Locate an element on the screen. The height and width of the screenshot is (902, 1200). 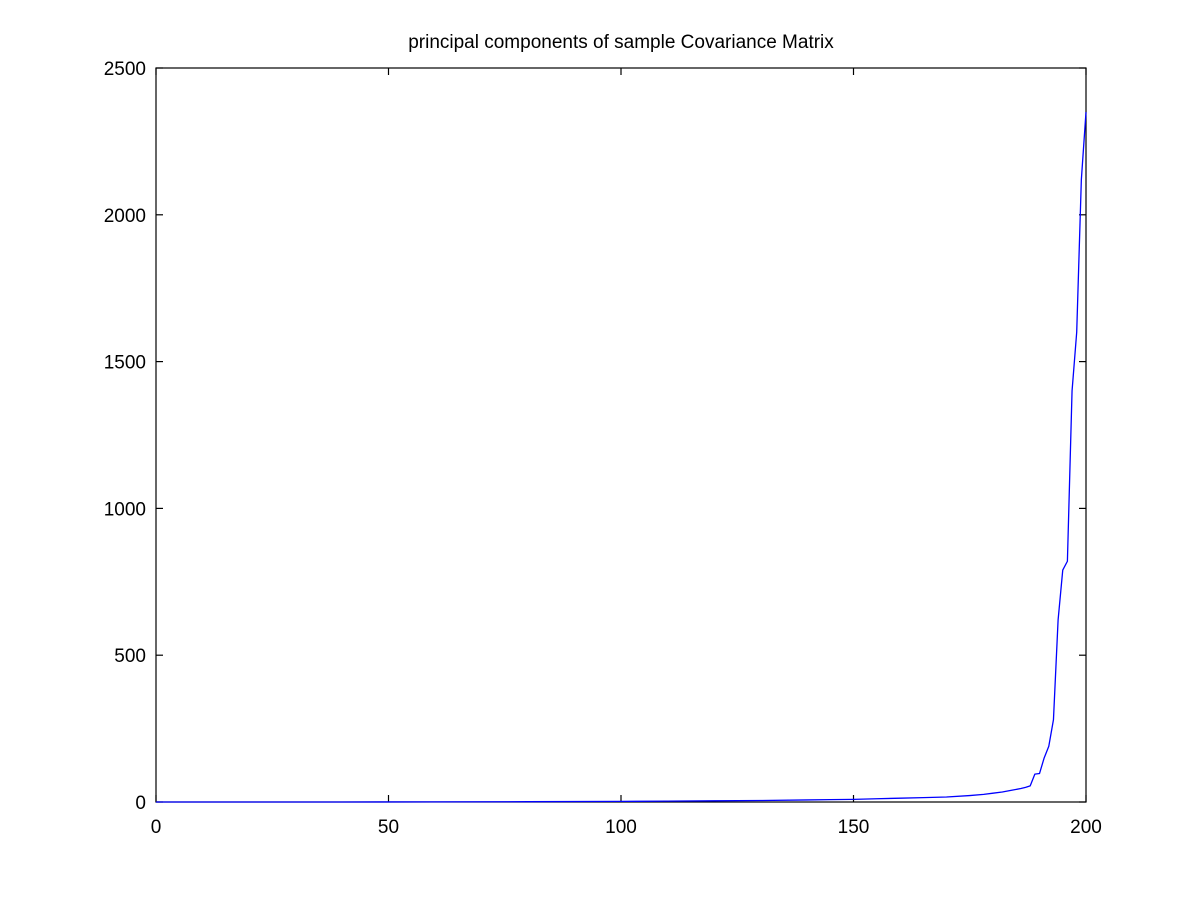
x-tick-label: 50 is located at coordinates (388, 827).